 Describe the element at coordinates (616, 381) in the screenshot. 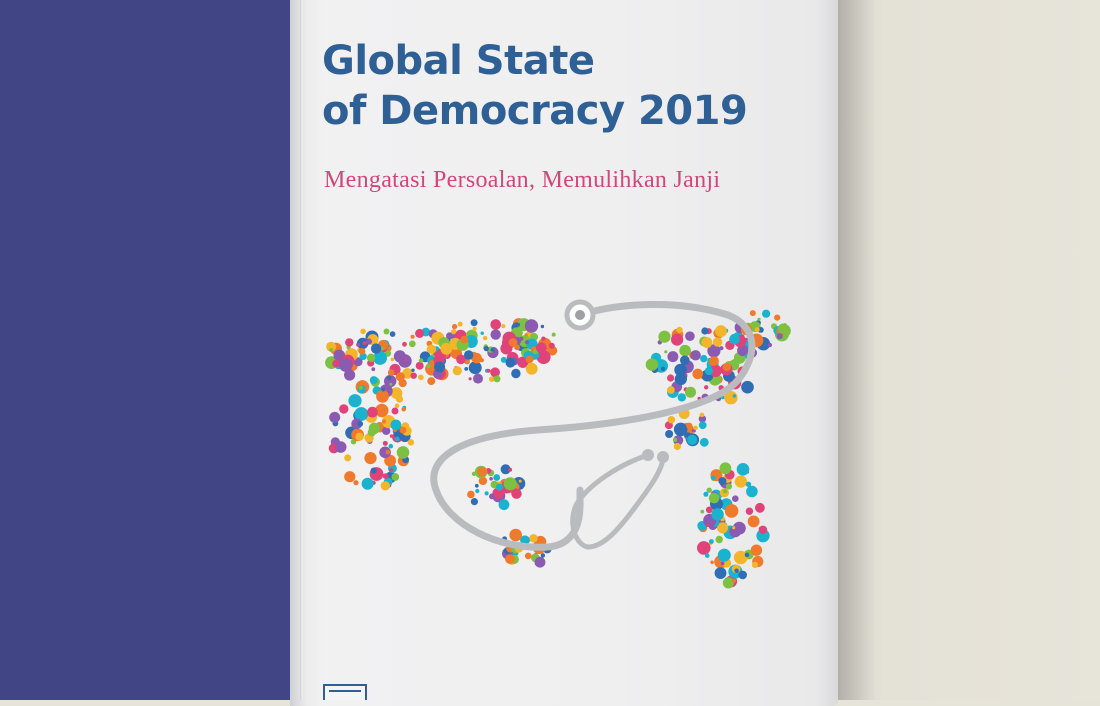

I see `stethoscope-chestpiece-icon` at that location.